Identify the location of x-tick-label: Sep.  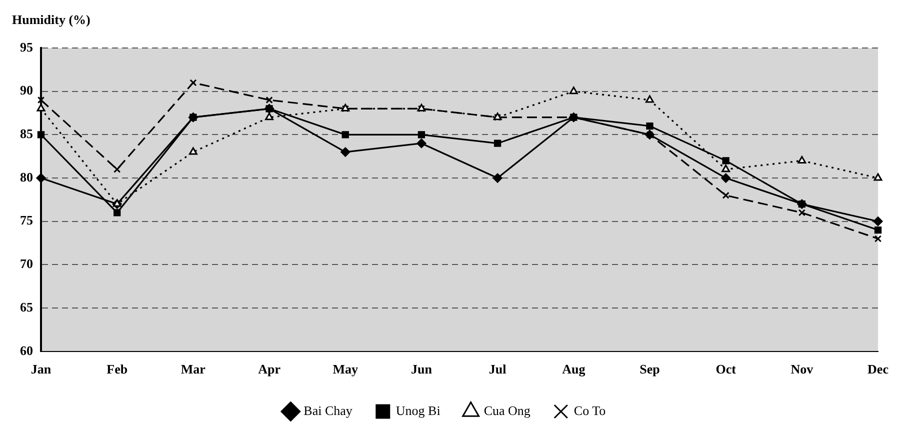
(650, 369).